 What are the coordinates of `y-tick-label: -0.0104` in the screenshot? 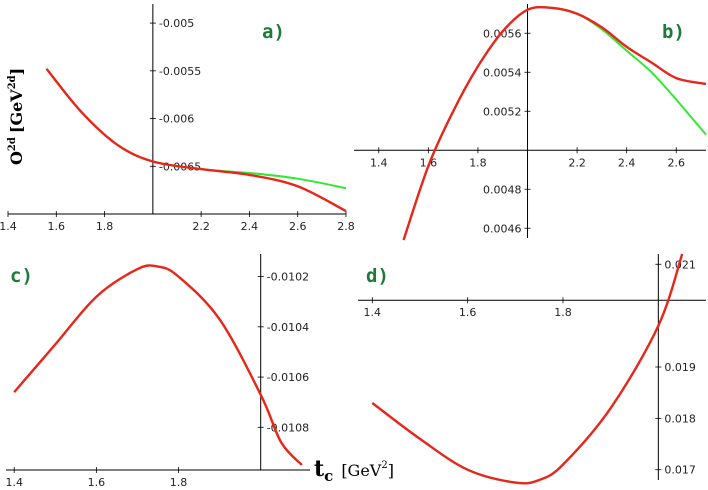 It's located at (288, 327).